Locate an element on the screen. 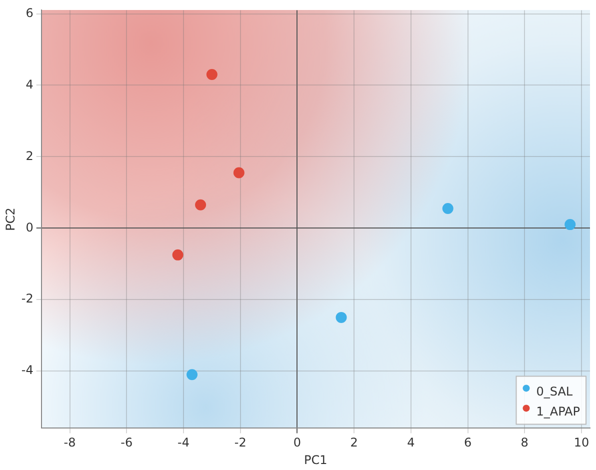  x-tick-label: -6 is located at coordinates (126, 443).